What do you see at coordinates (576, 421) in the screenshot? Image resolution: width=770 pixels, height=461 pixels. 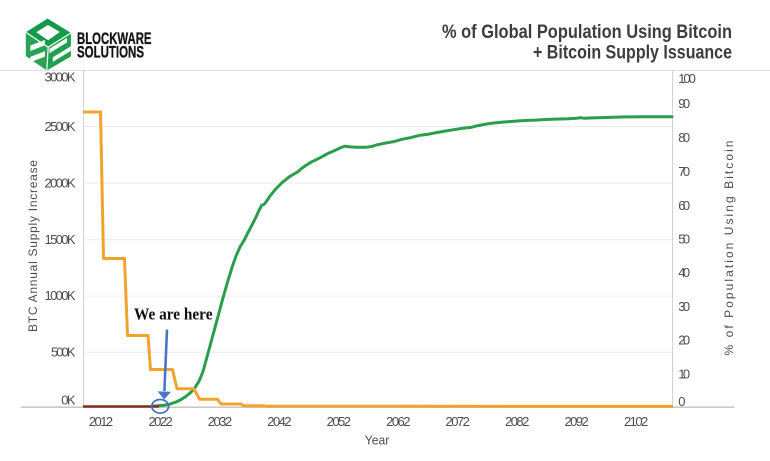 I see `svg-text: 2092` at bounding box center [576, 421].